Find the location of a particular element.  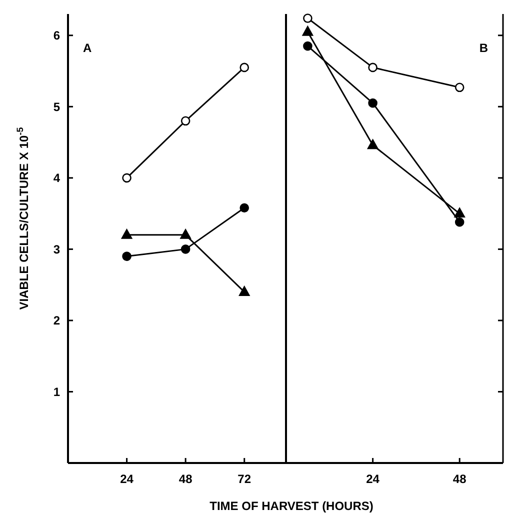

x-axis-title: TIME OF HARVEST (HOURS) is located at coordinates (292, 506).